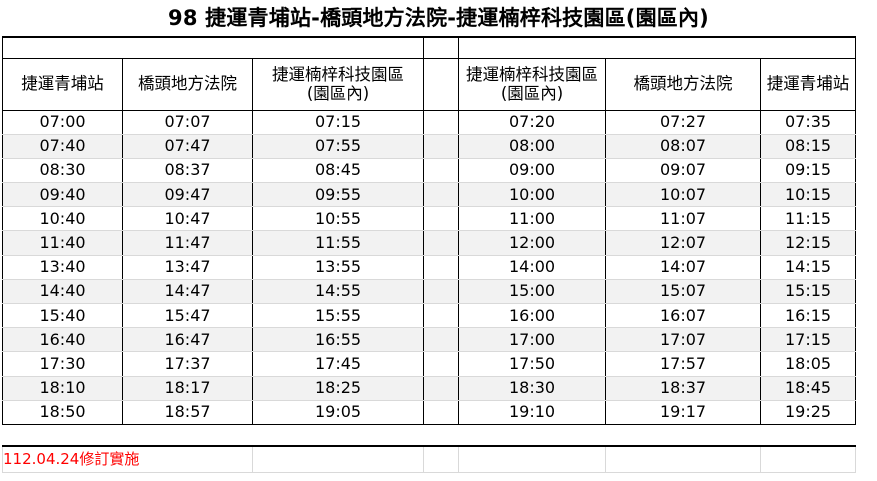  I want to click on header-outbound-stop-3: 捷運楠梓科技園區 (園區內), so click(338, 84).